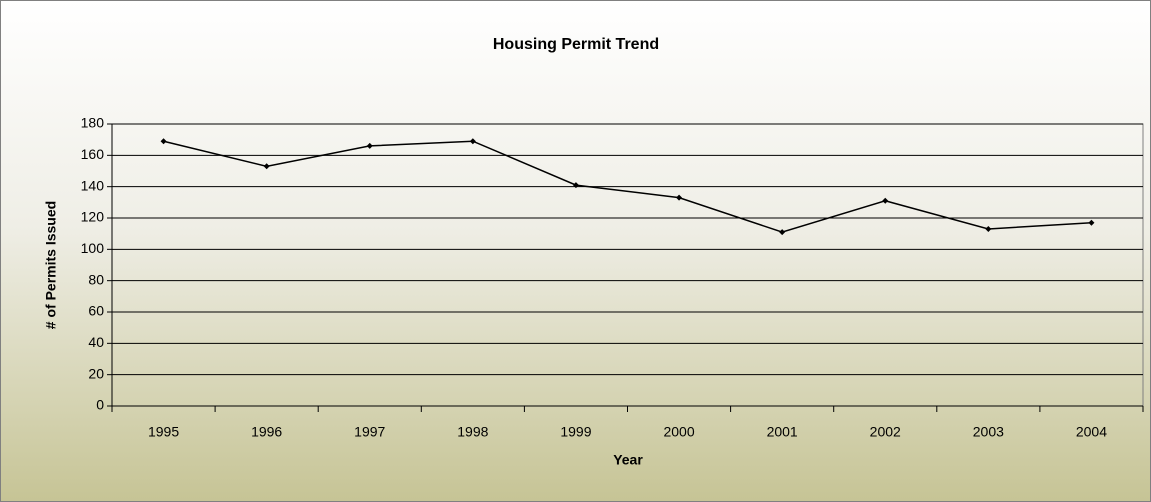  What do you see at coordinates (96, 311) in the screenshot?
I see `y-tick-label: 60` at bounding box center [96, 311].